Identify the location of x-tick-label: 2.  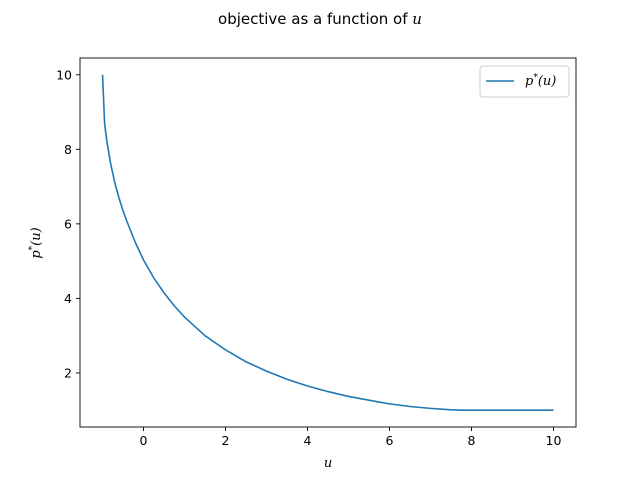
(226, 440).